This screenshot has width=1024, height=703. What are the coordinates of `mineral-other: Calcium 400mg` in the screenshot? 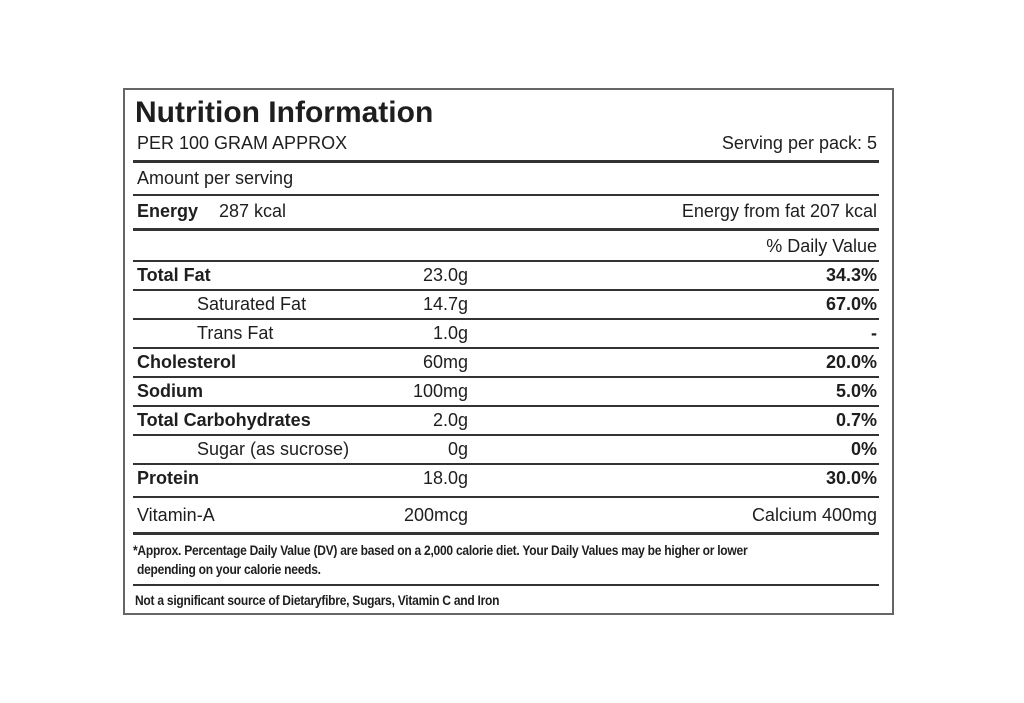 It's located at (814, 515).